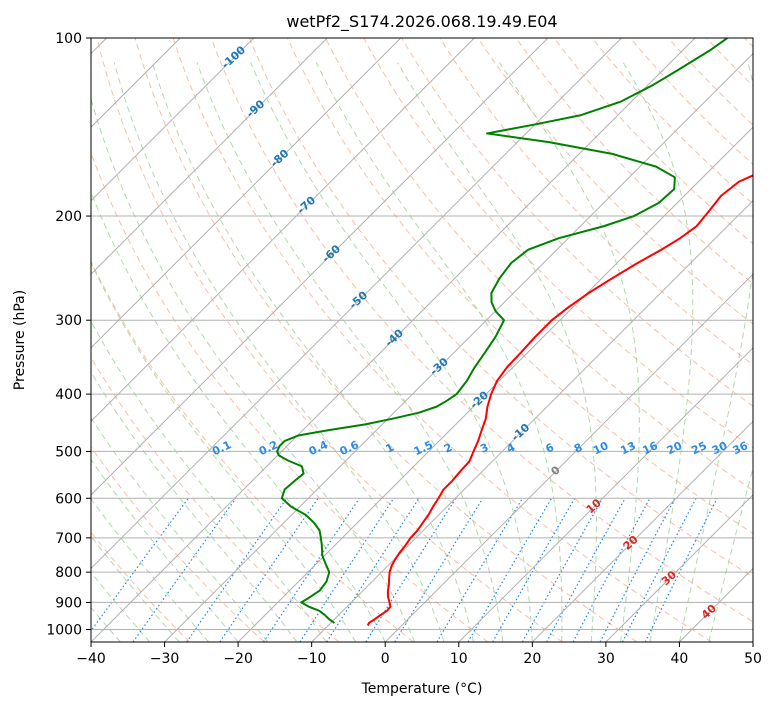 The width and height of the screenshot is (775, 708). Describe the element at coordinates (680, 659) in the screenshot. I see `x-tick-label: 40` at that location.